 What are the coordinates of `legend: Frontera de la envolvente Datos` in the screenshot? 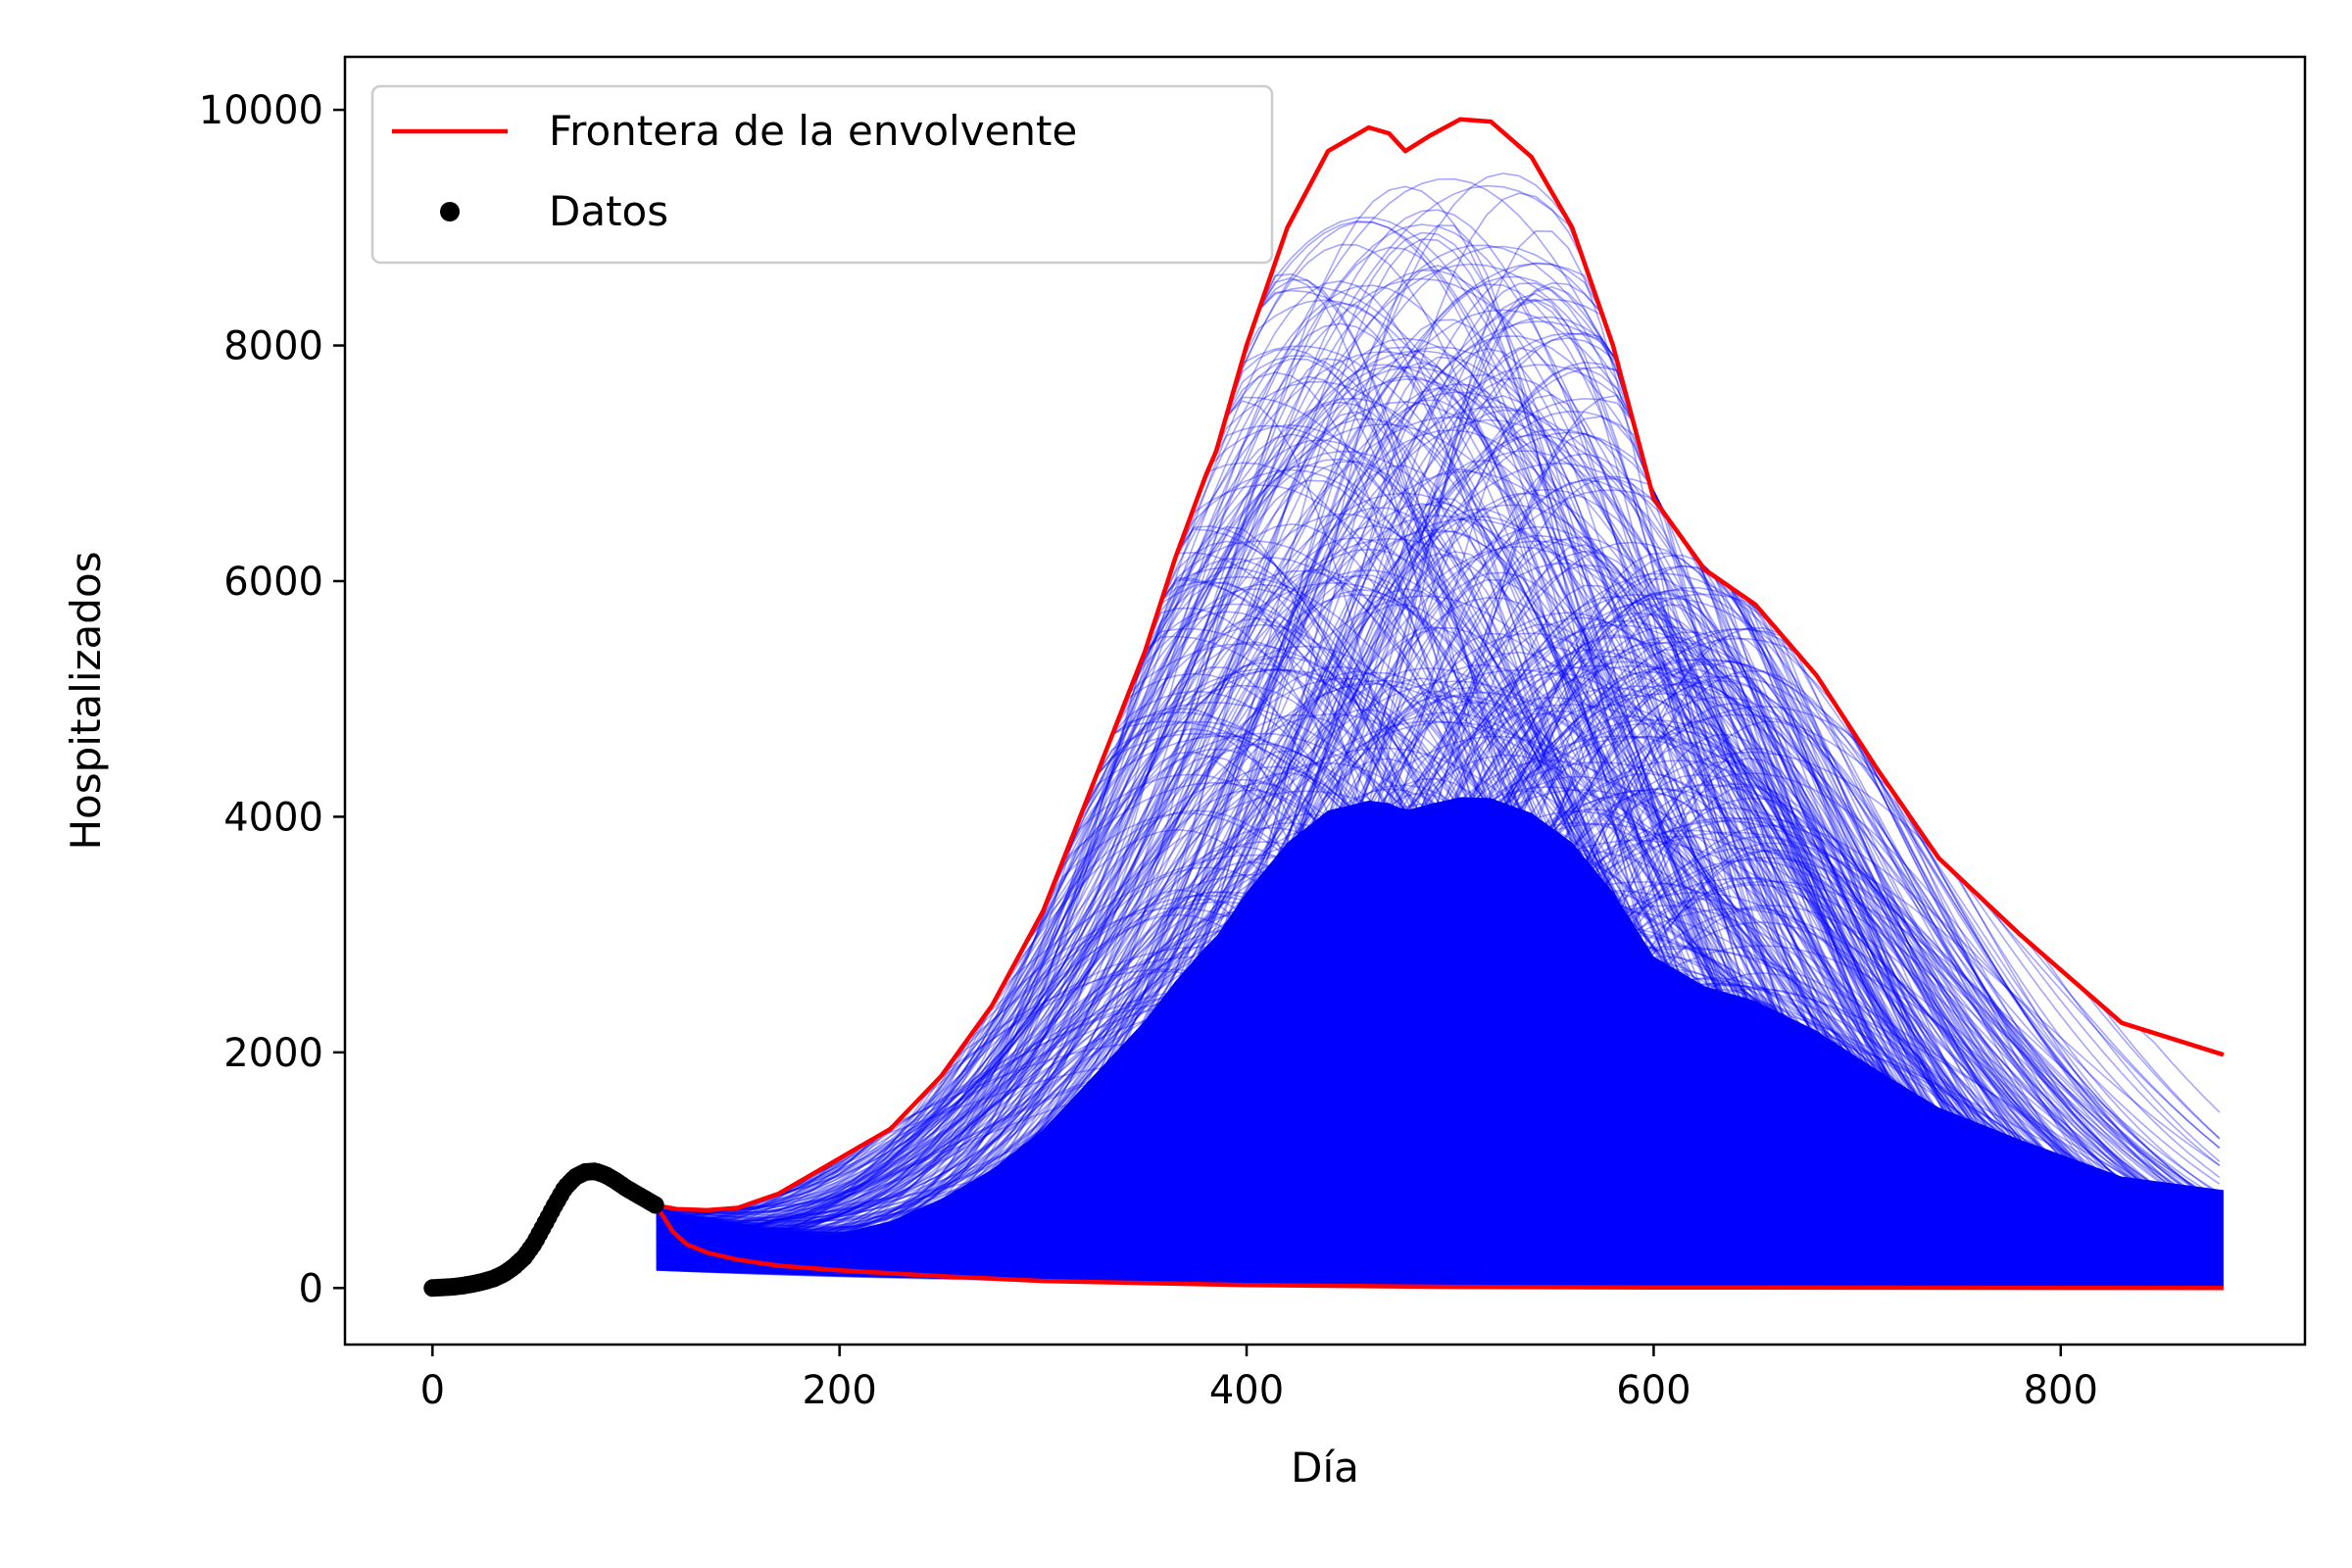 It's located at (822, 174).